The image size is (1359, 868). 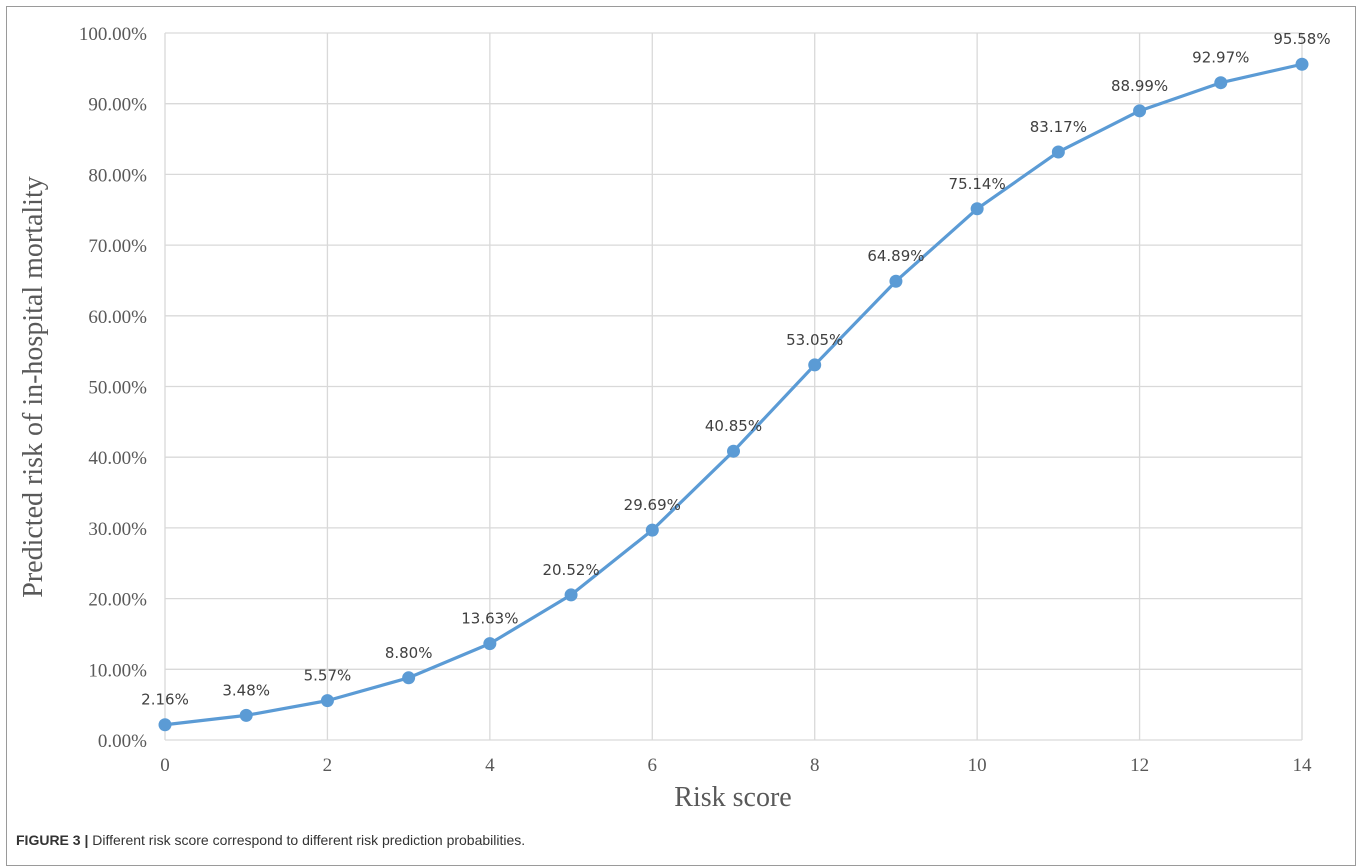 I want to click on data-label: 95.58%, so click(x=1301, y=39).